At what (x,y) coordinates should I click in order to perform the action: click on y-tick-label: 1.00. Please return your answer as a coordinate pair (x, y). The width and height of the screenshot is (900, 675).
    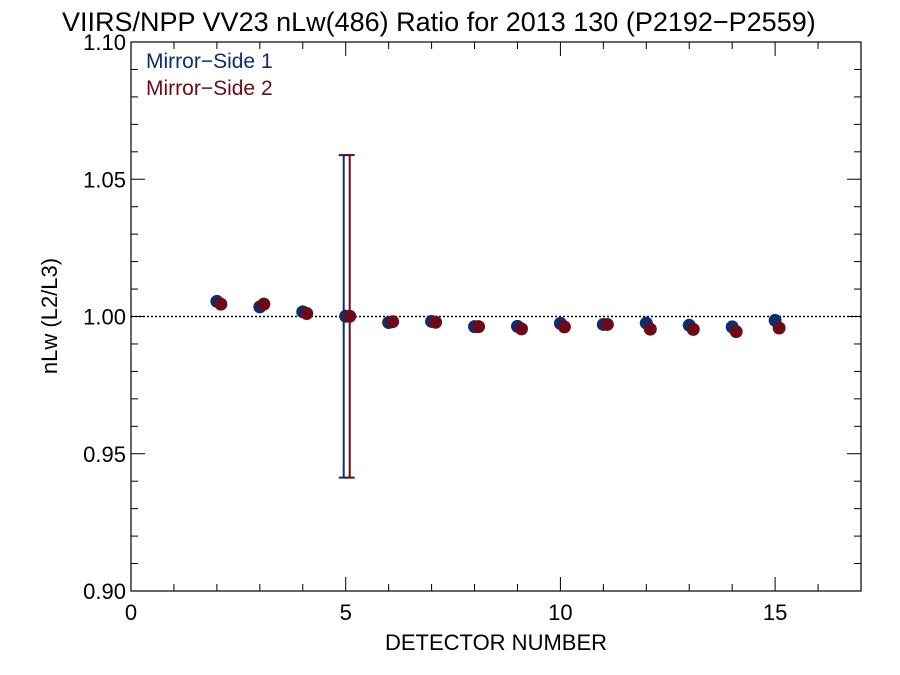
    Looking at the image, I should click on (104, 317).